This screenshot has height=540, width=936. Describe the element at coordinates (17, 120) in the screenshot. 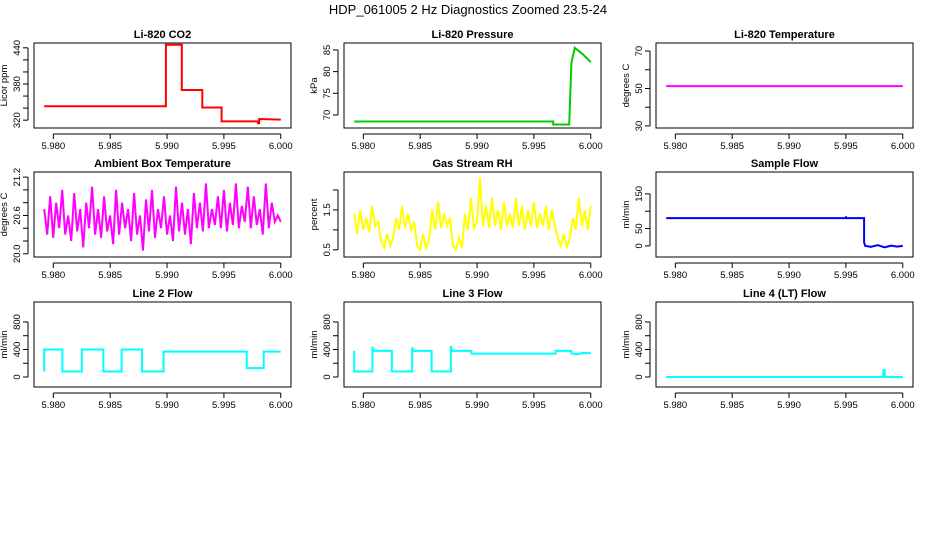

I see `y-tick-label: 320` at that location.